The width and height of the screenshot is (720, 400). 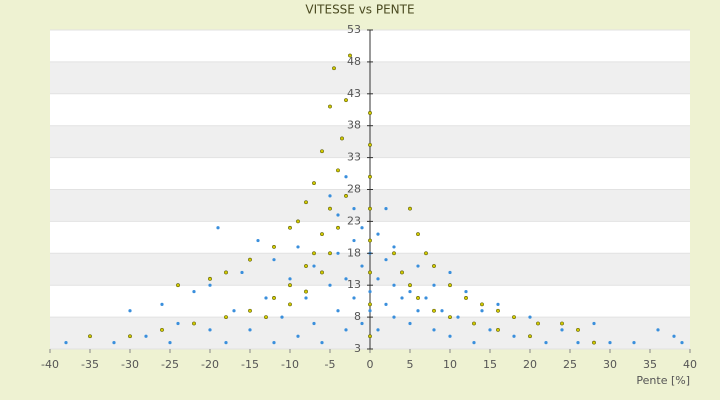 What do you see at coordinates (357, 316) in the screenshot?
I see `y-tick-label: 8` at bounding box center [357, 316].